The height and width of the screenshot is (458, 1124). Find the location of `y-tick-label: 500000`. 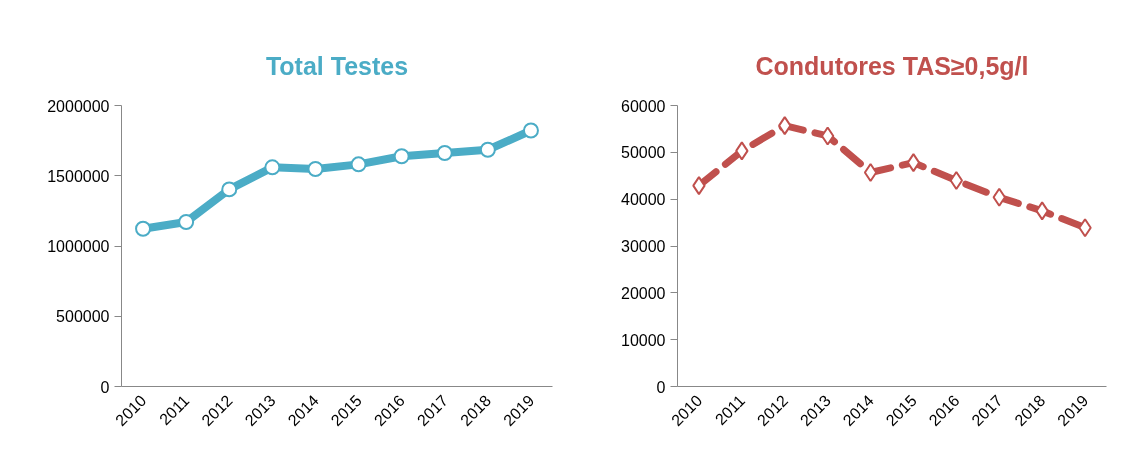

y-tick-label: 500000 is located at coordinates (83, 317).